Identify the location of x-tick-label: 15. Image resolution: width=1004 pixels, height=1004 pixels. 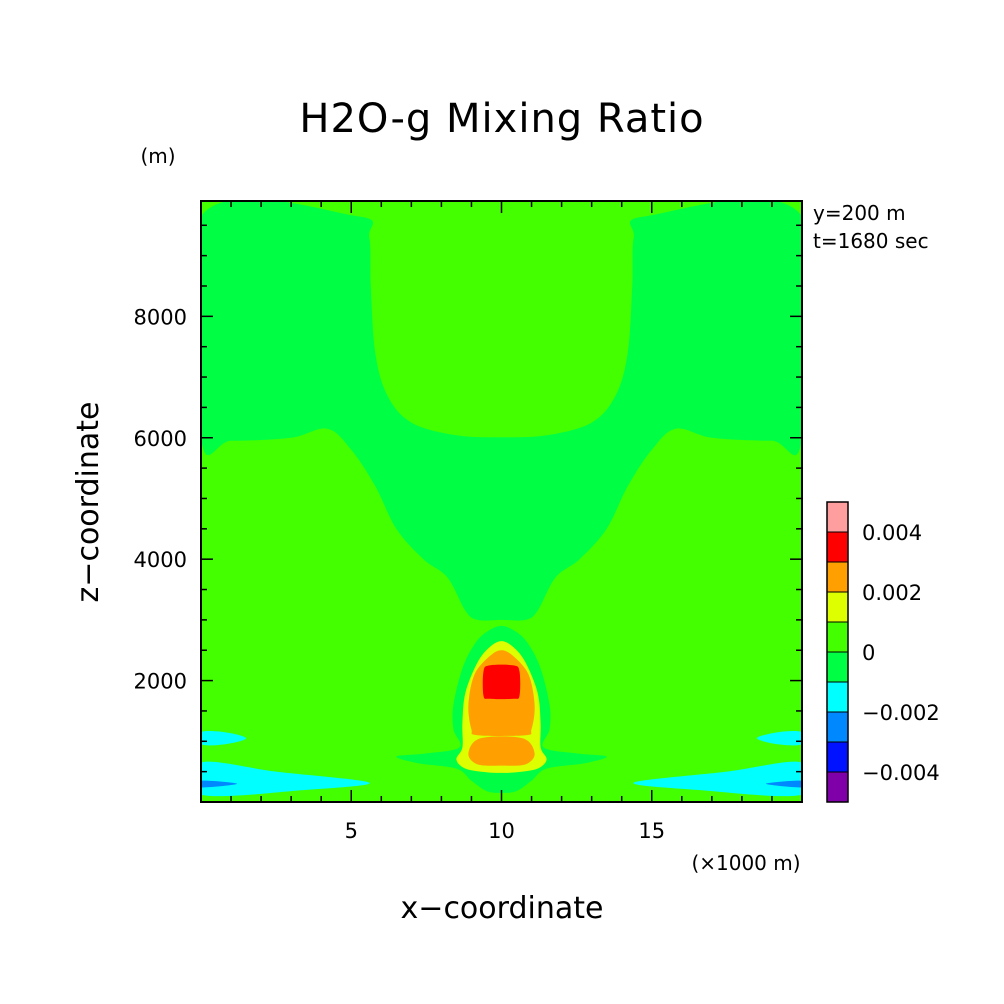
(651, 831).